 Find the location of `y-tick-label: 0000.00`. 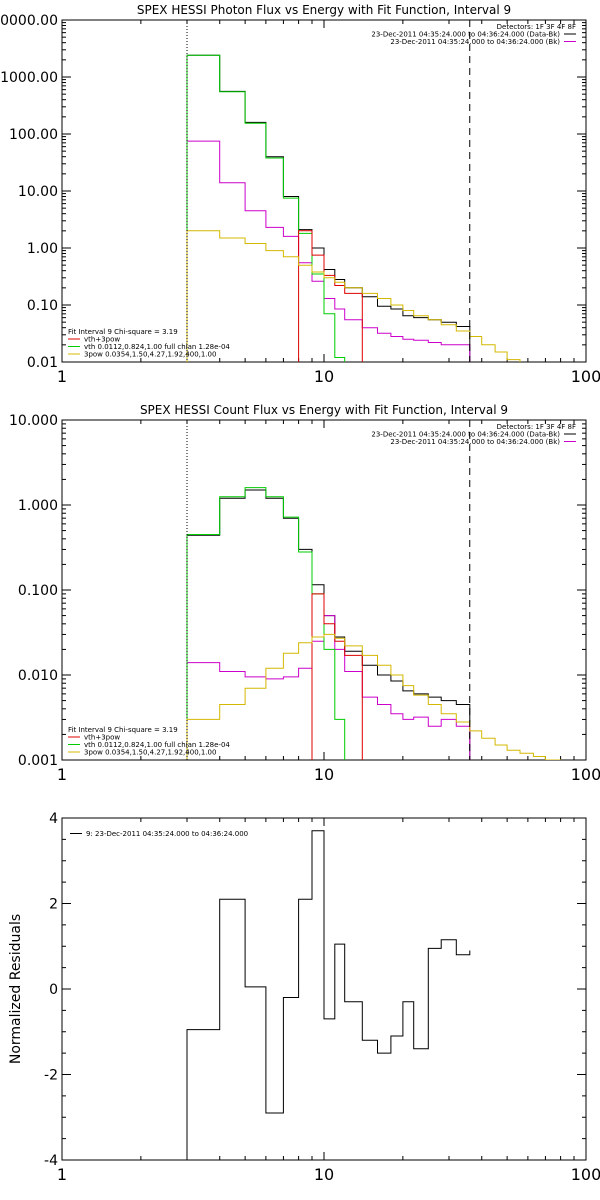

y-tick-label: 0000.00 is located at coordinates (29, 21).